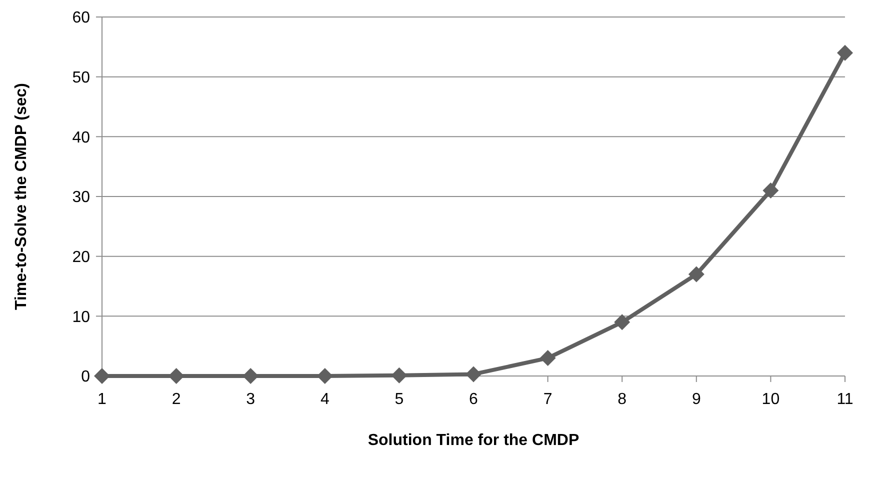 Image resolution: width=888 pixels, height=479 pixels. Describe the element at coordinates (474, 440) in the screenshot. I see `x-axis-title: Solution Time for the CMDP` at that location.